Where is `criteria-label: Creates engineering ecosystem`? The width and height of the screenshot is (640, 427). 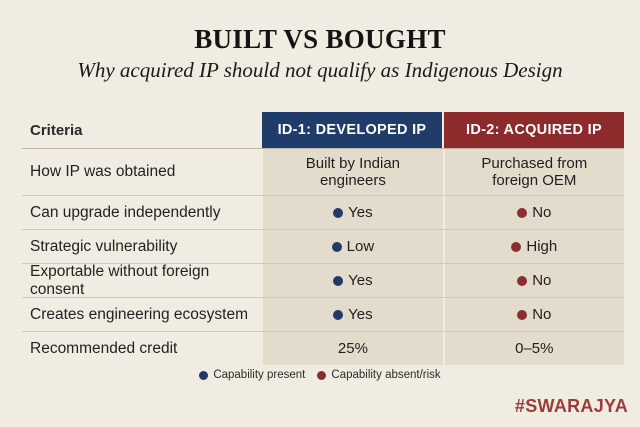 criteria-label: Creates engineering ecosystem is located at coordinates (139, 314).